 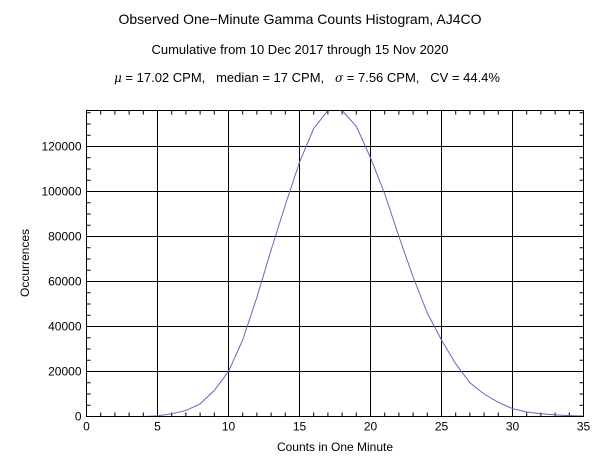 I want to click on sigma-symbol: σ, so click(x=339, y=78).